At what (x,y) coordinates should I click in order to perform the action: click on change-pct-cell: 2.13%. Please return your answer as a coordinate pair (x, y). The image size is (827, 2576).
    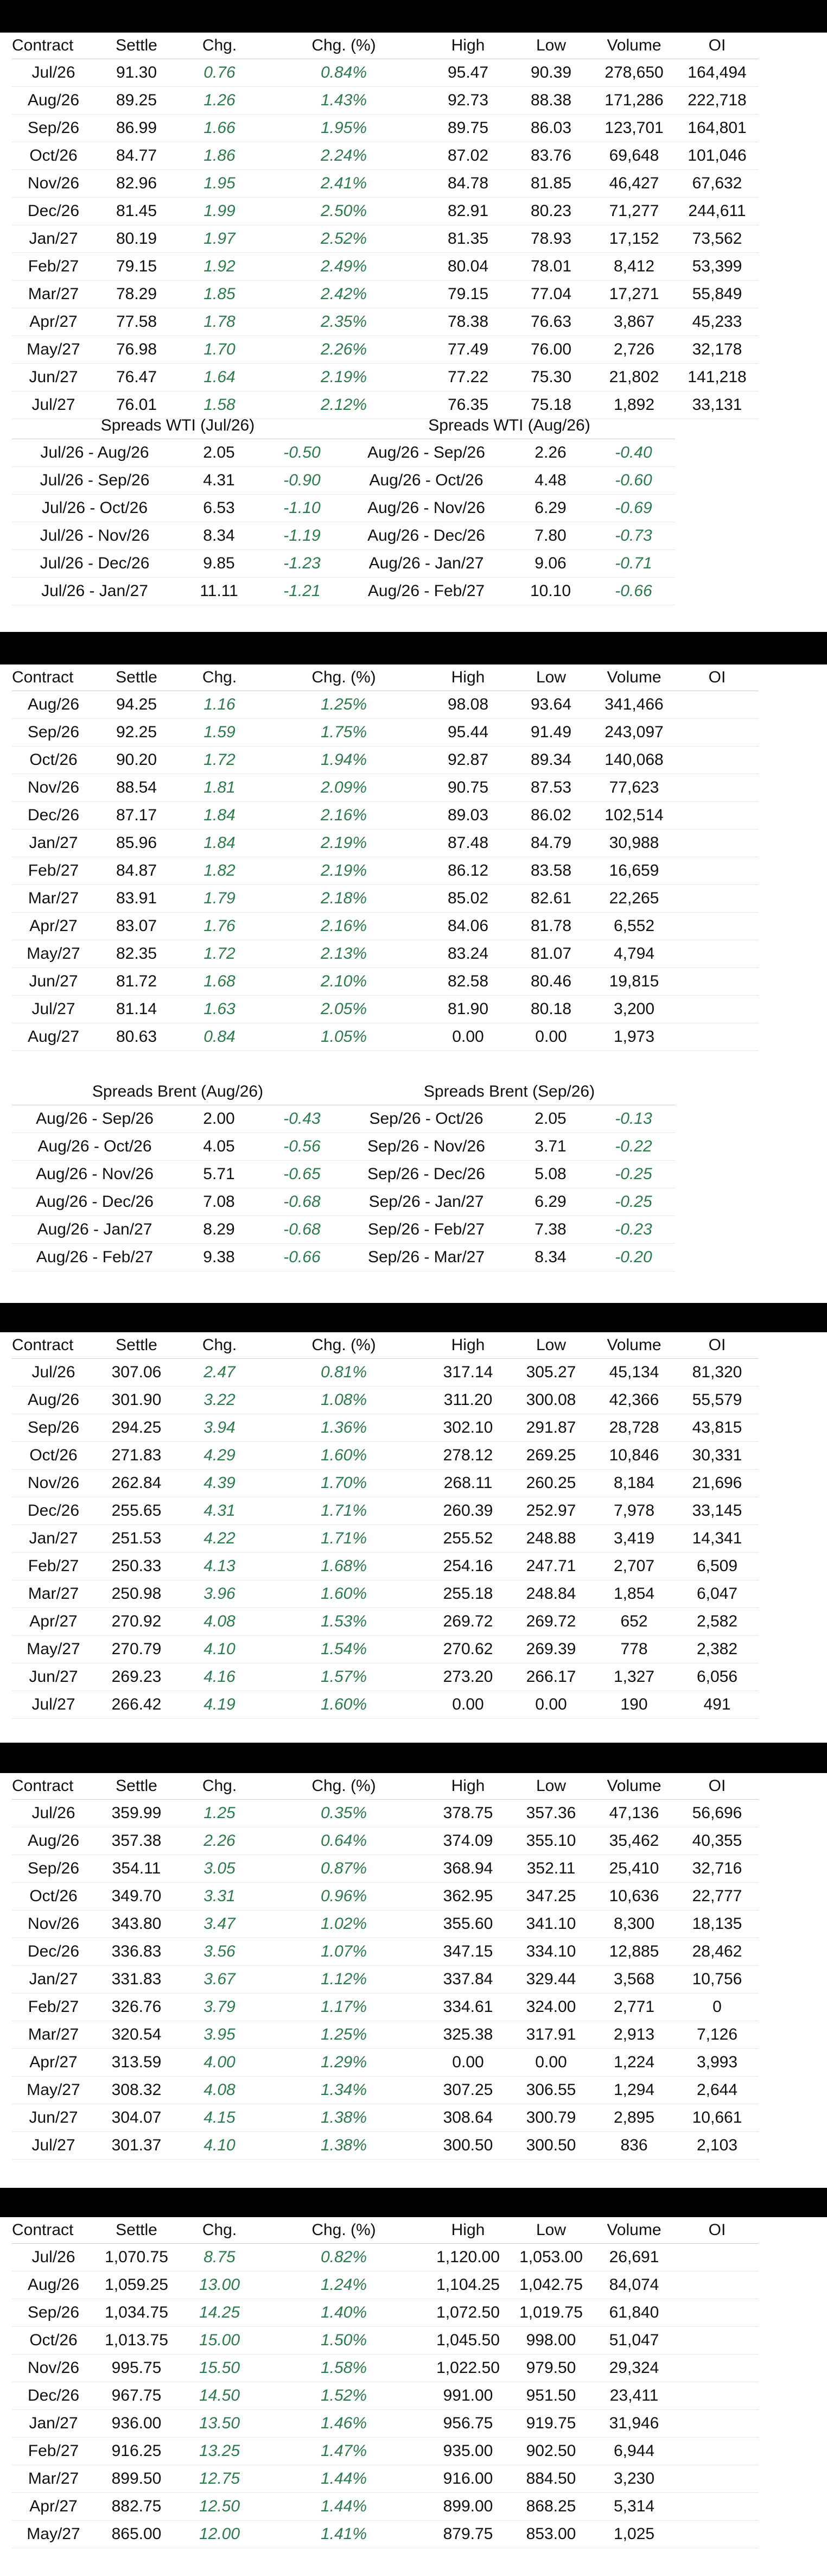
    Looking at the image, I should click on (344, 954).